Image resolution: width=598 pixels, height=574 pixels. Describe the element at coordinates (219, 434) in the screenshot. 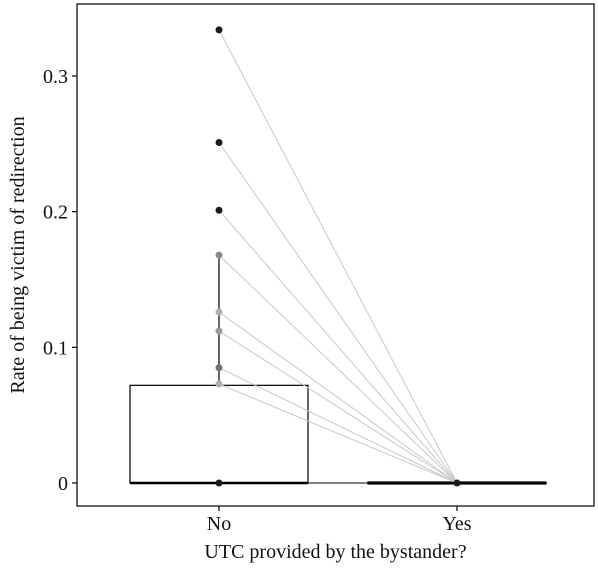

I see `box-no` at that location.